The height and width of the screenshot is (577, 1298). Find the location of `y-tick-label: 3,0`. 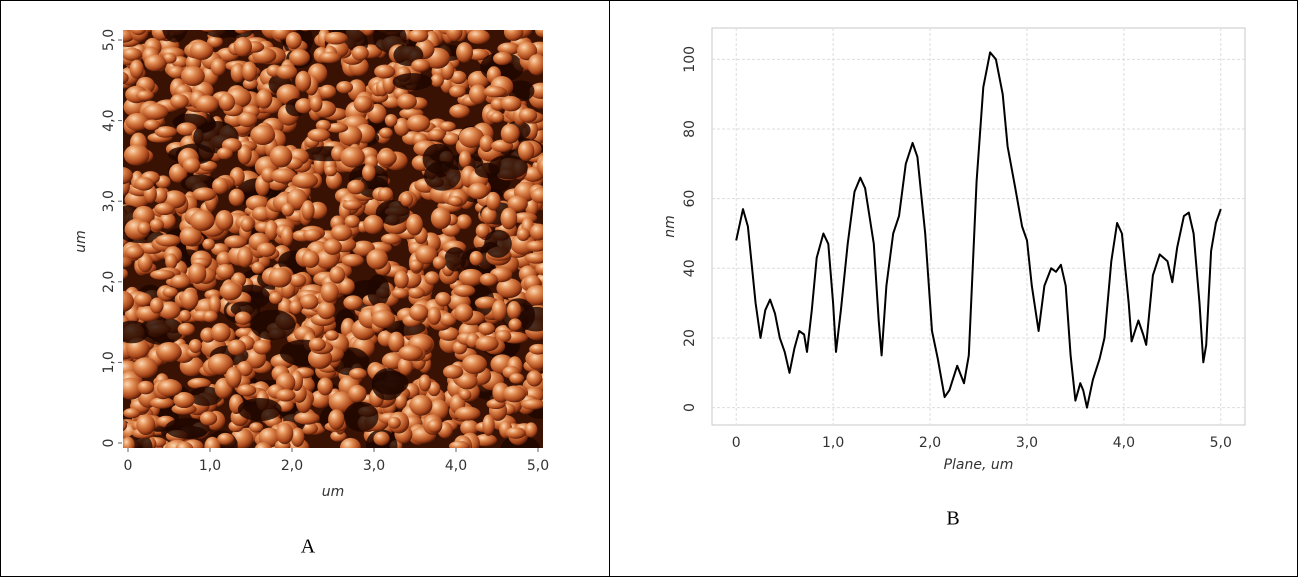

y-tick-label: 3,0 is located at coordinates (109, 201).